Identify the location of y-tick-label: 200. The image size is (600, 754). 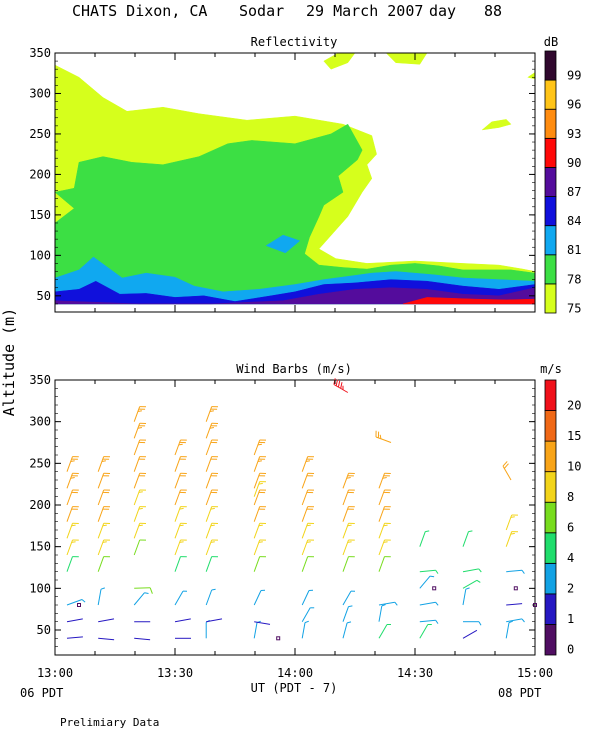
(40, 174).